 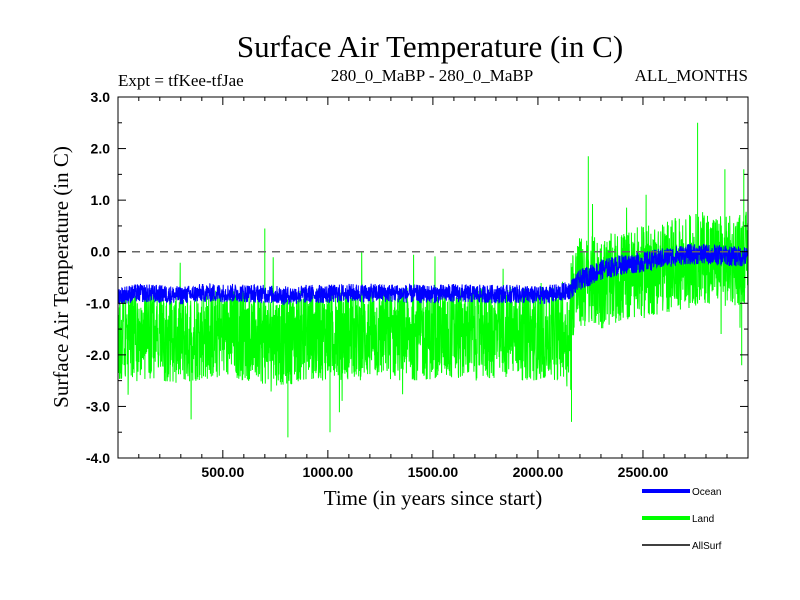 I want to click on y-tick-label: -1.0, so click(x=98, y=303).